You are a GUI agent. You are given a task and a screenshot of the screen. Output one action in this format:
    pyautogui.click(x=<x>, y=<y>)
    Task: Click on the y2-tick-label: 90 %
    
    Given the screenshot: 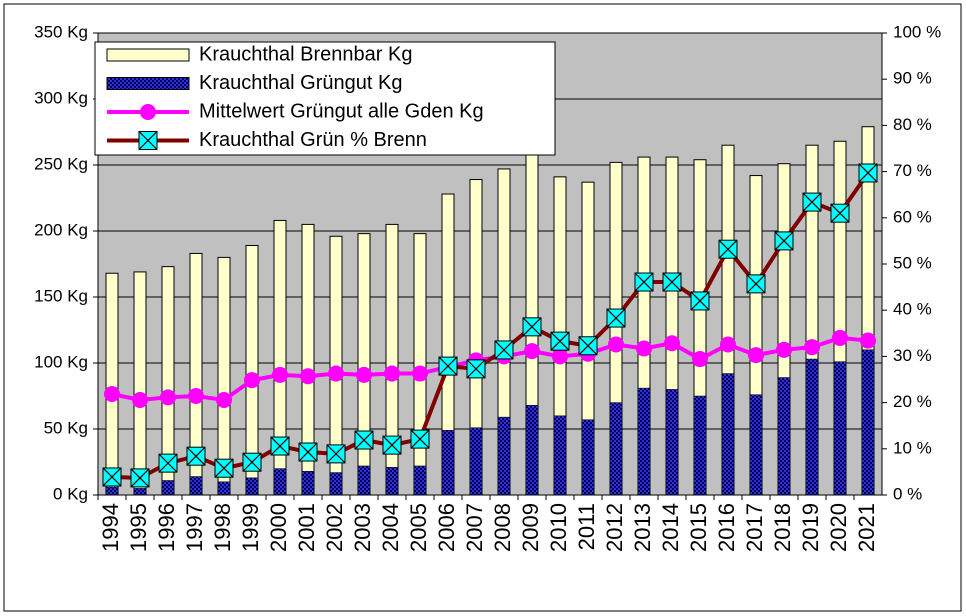 What is the action you would take?
    pyautogui.click(x=912, y=78)
    